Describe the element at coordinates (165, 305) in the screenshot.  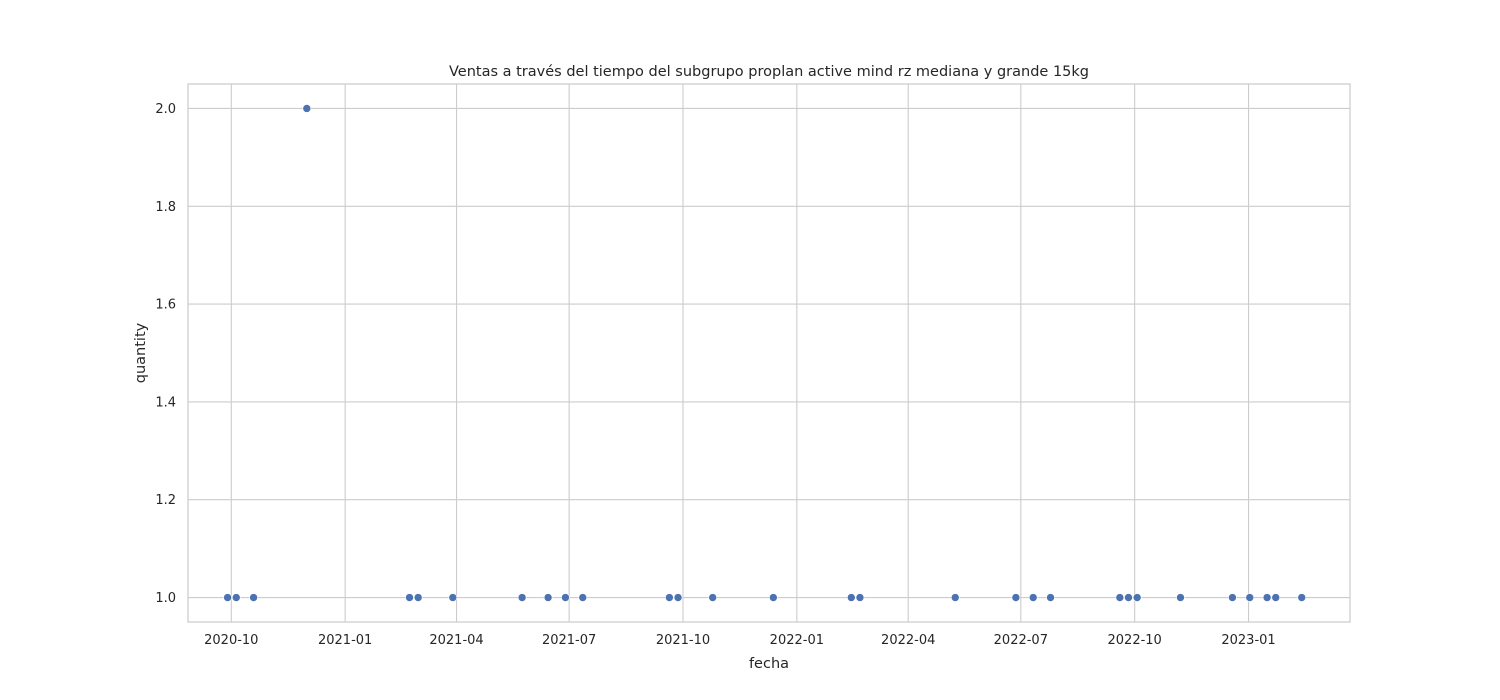
I see `y-tick-label: 1.6` at that location.